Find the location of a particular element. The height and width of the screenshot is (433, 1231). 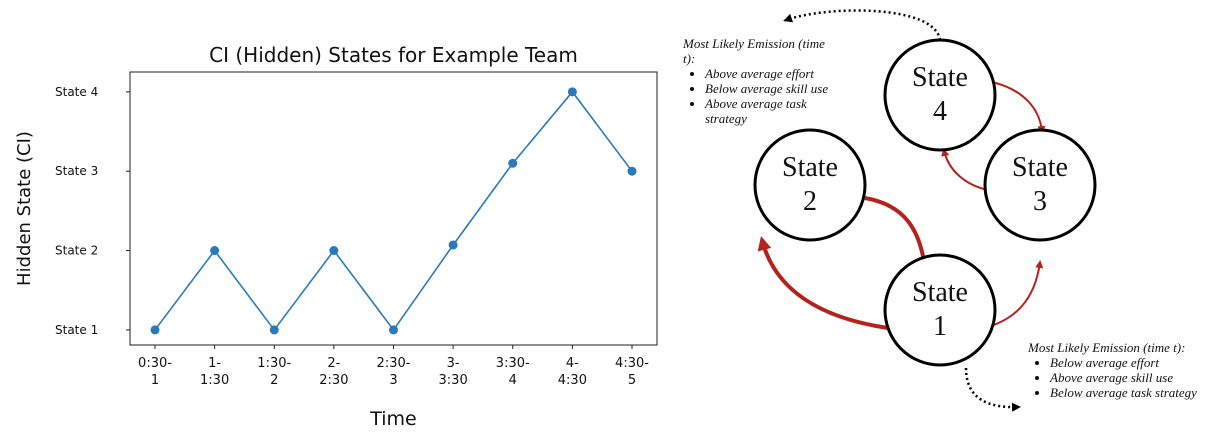

state-label: State 1 is located at coordinates (940, 309).